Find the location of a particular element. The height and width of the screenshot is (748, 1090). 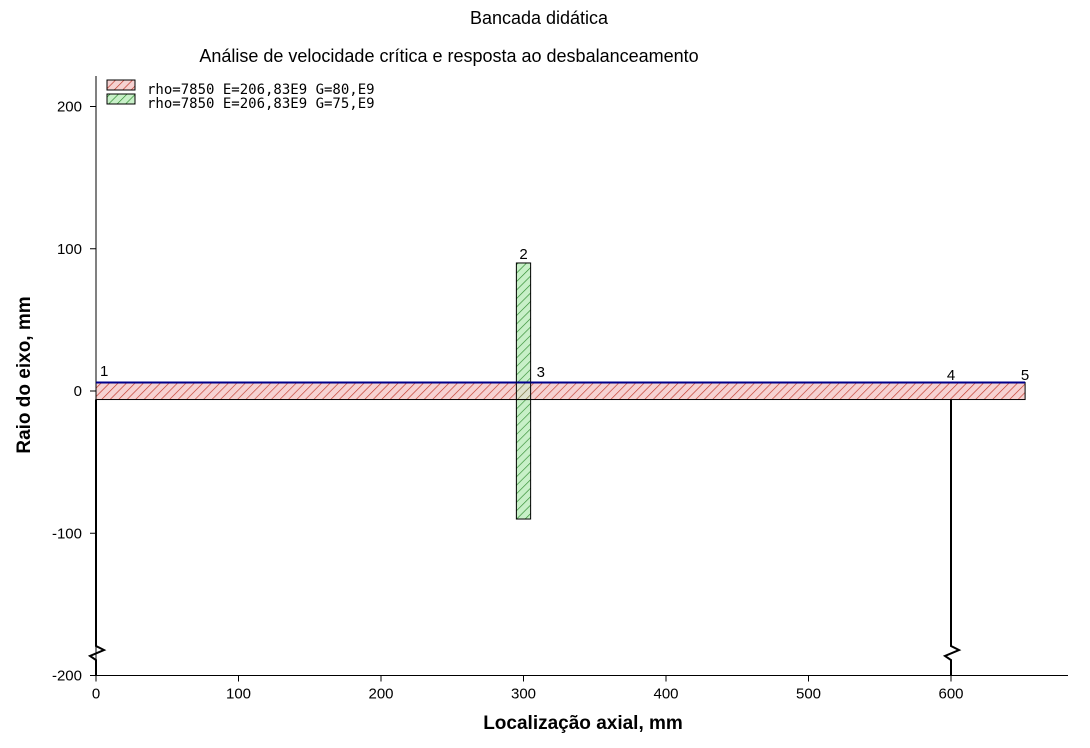

x-tick-label: 300 is located at coordinates (523, 694).